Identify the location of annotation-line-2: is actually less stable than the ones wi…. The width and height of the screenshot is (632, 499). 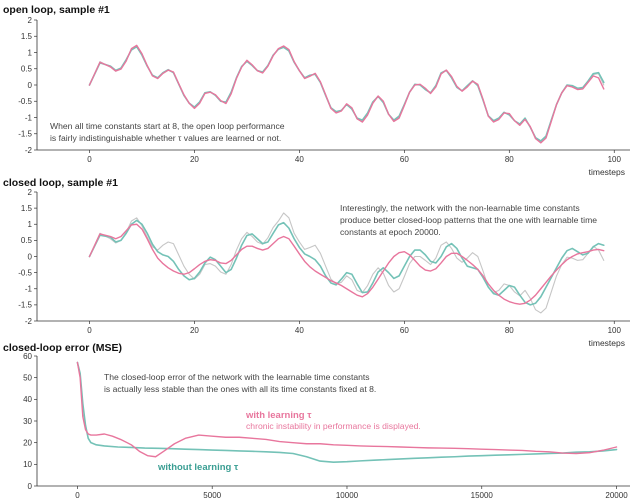
(240, 389).